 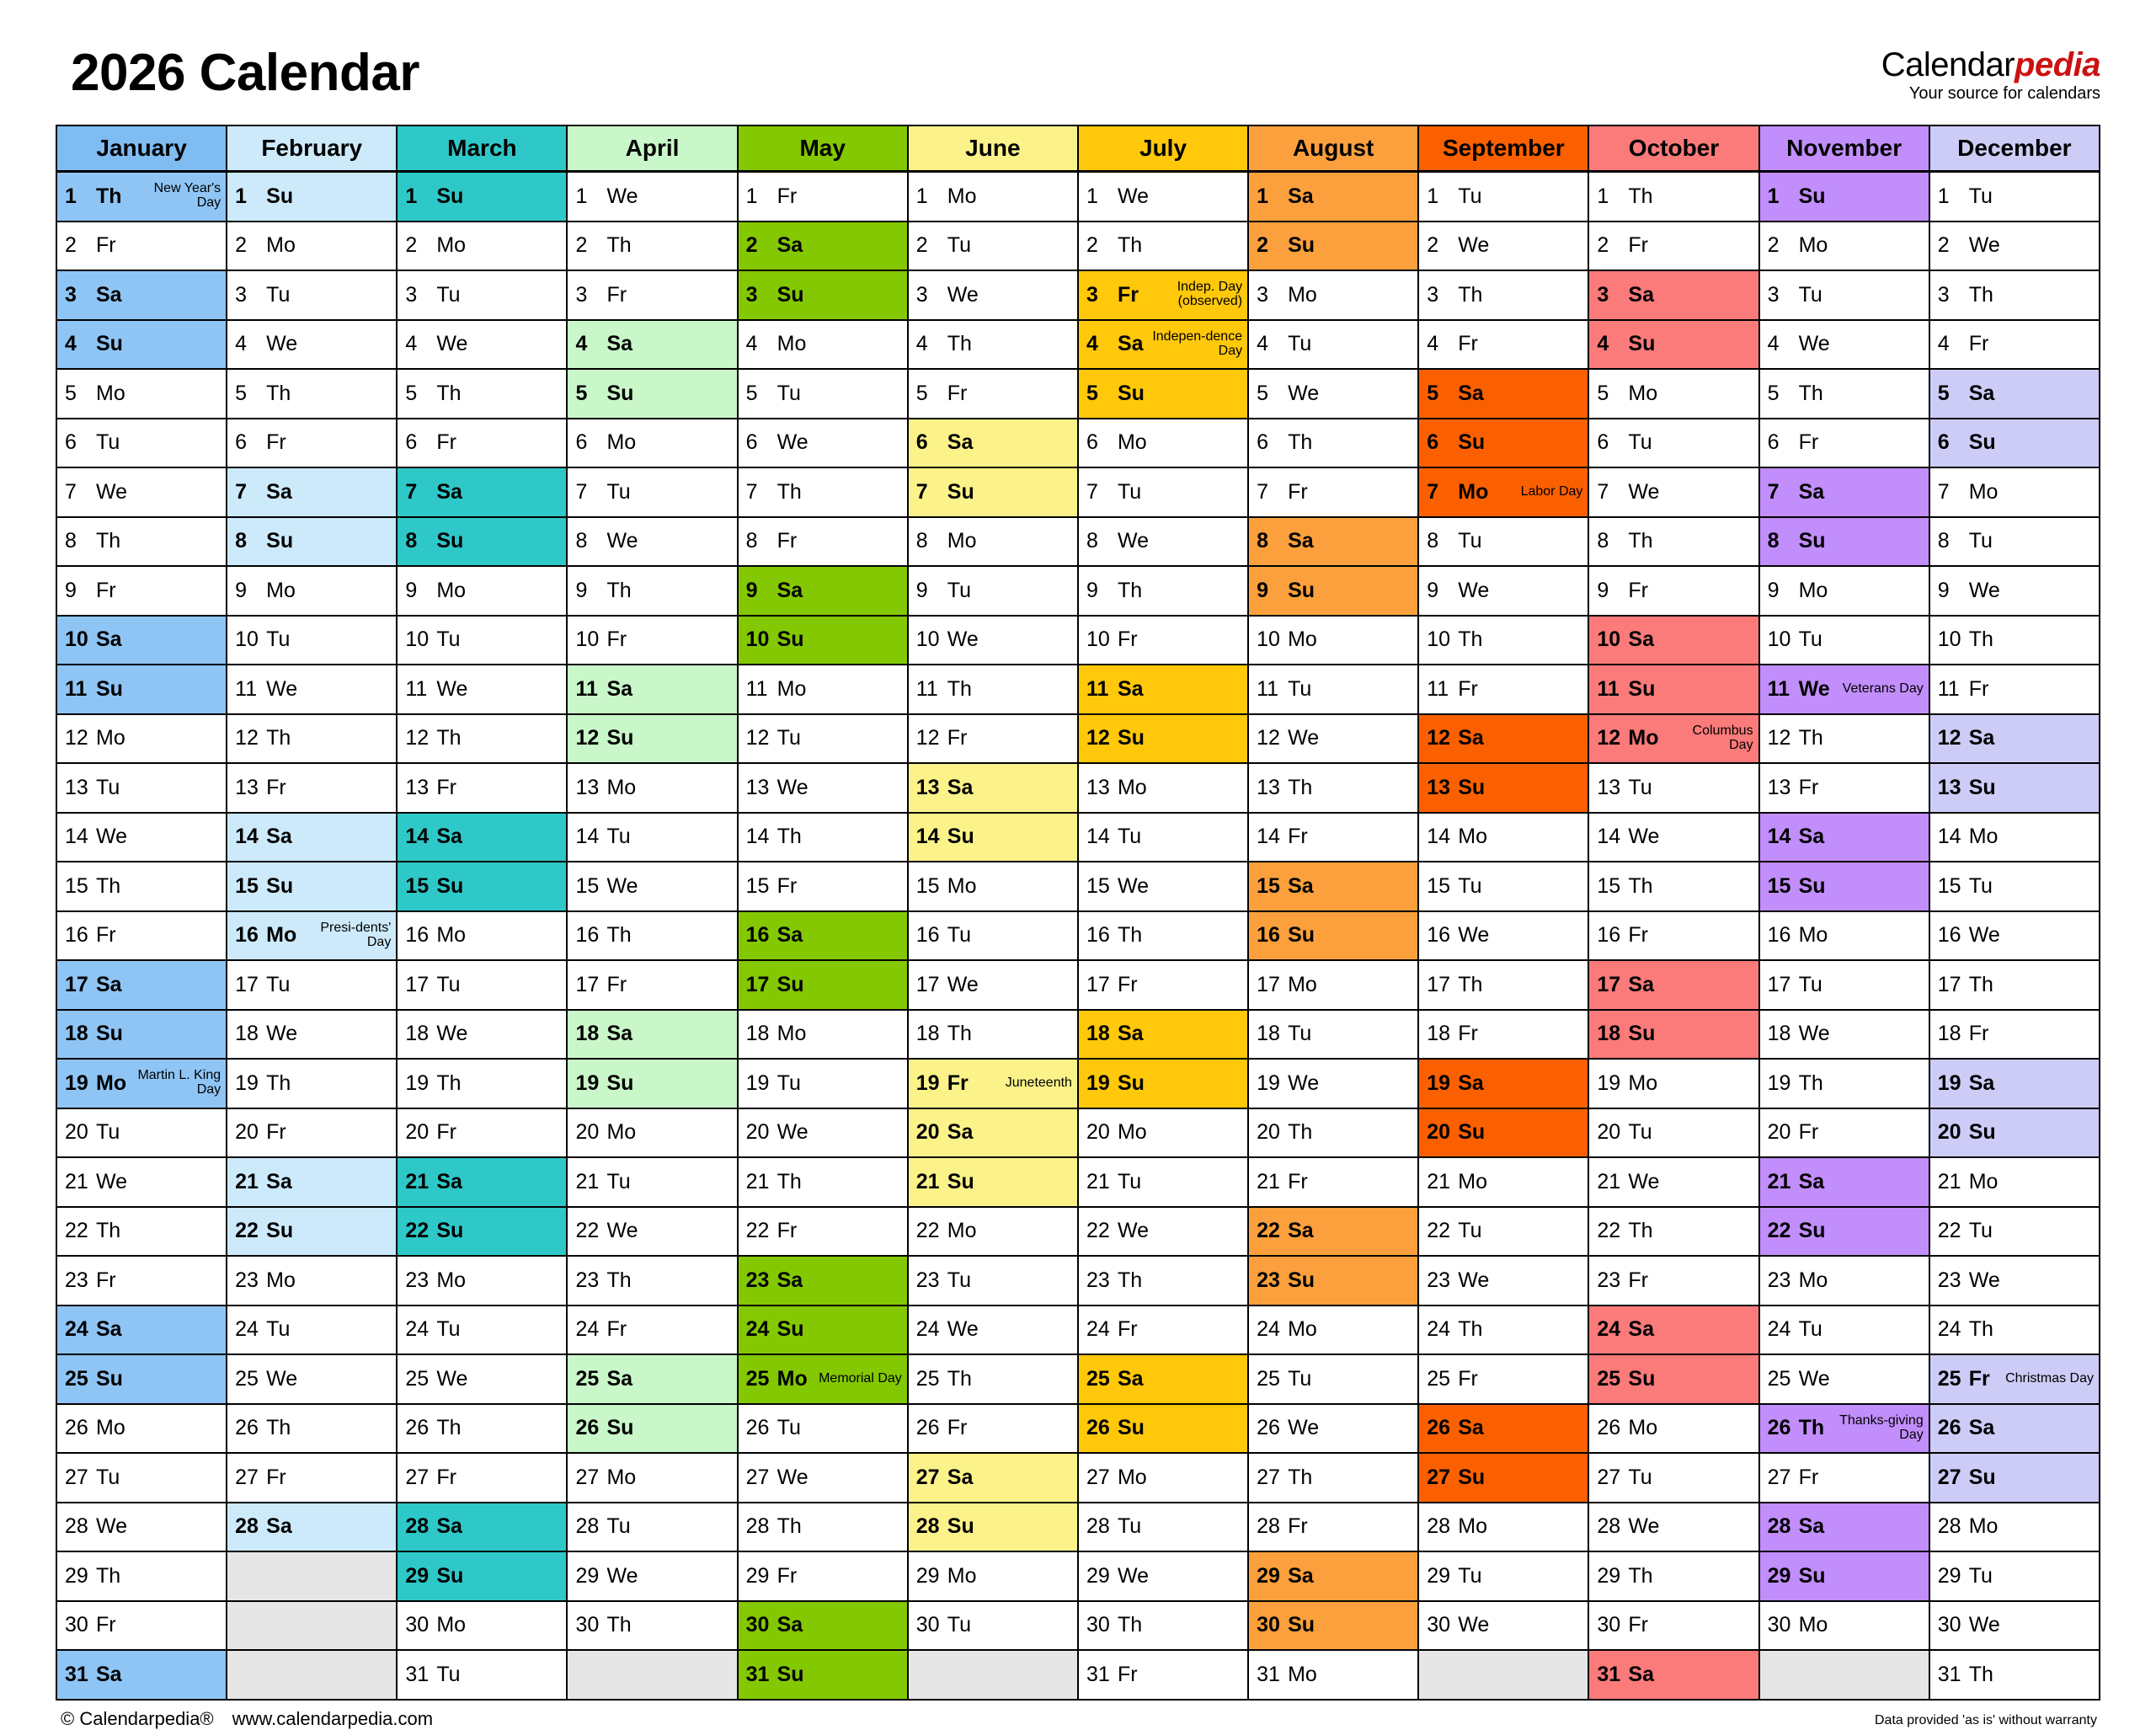 What do you see at coordinates (822, 788) in the screenshot?
I see `day-cell: 13 We` at bounding box center [822, 788].